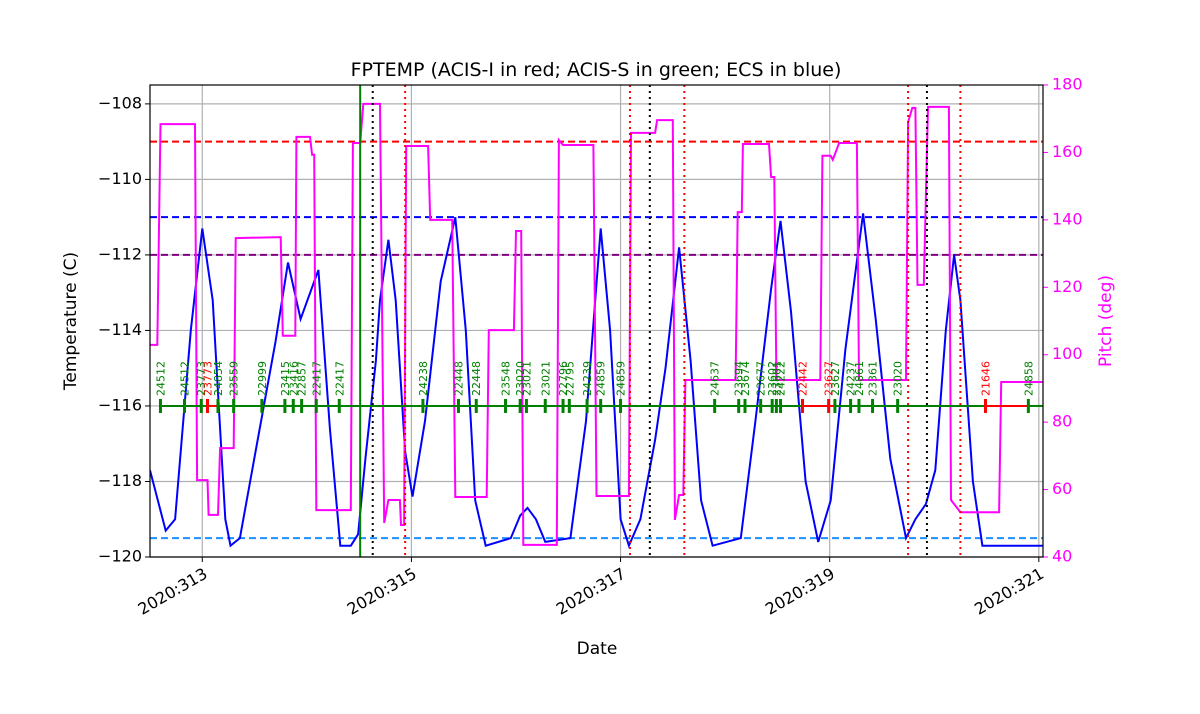  Describe the element at coordinates (739, 378) in the screenshot. I see `obsid-label: 23694` at that location.